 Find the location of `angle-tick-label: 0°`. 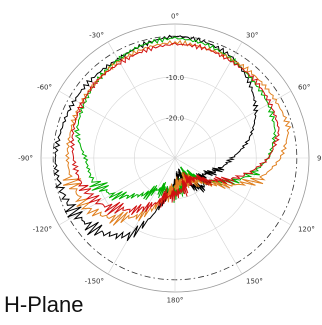

angle-tick-label: 0° is located at coordinates (175, 17).